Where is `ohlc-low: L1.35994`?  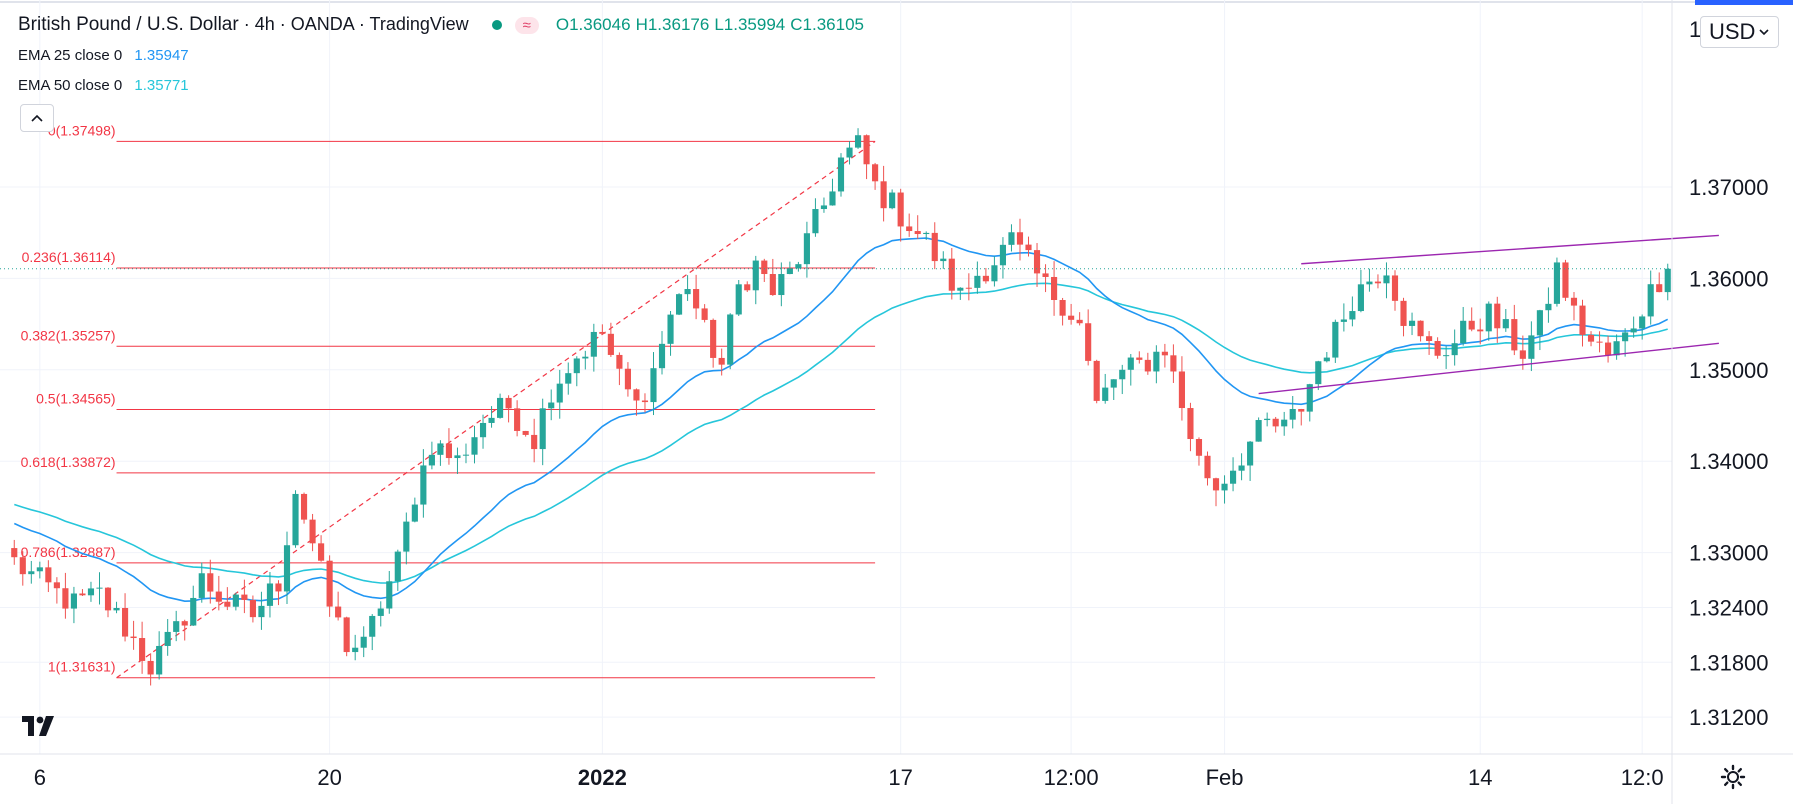
ohlc-low: L1.35994 is located at coordinates (750, 24).